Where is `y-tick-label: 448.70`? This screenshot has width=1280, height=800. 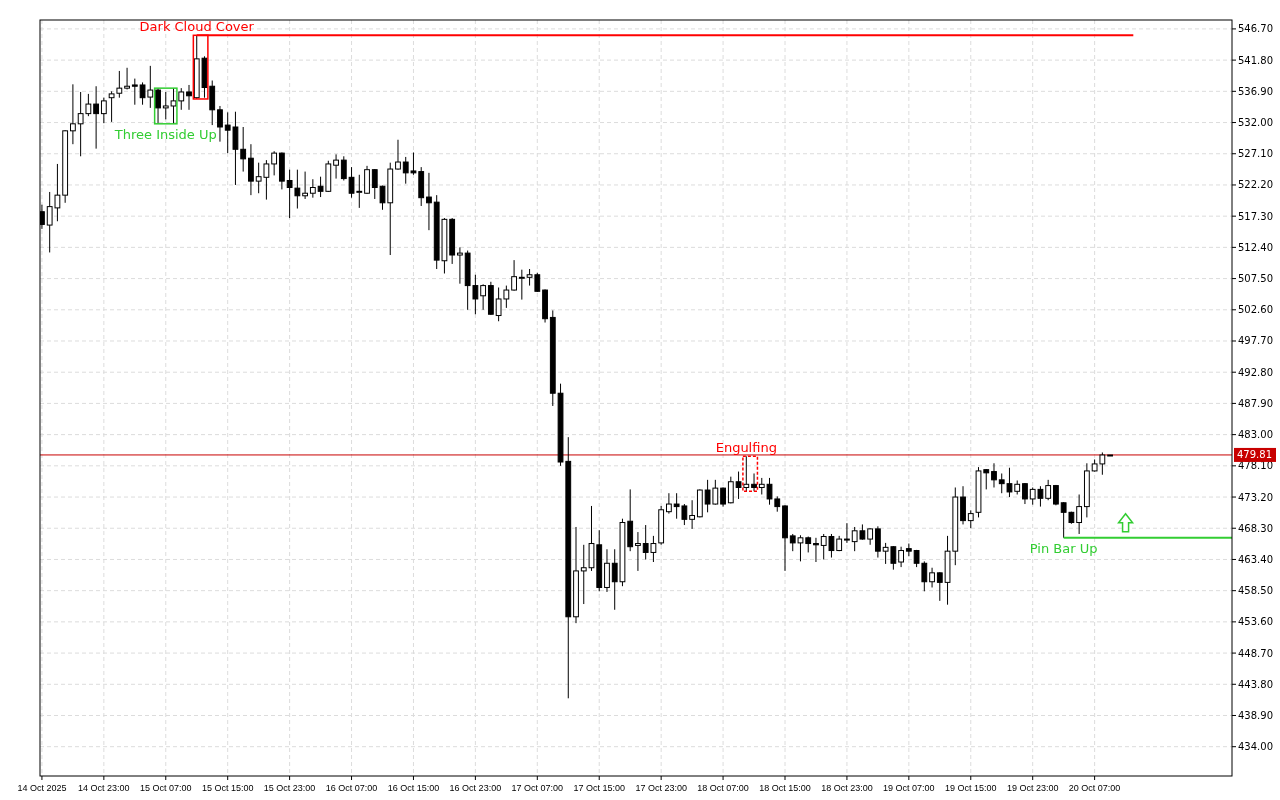
y-tick-label: 448.70 is located at coordinates (1255, 653).